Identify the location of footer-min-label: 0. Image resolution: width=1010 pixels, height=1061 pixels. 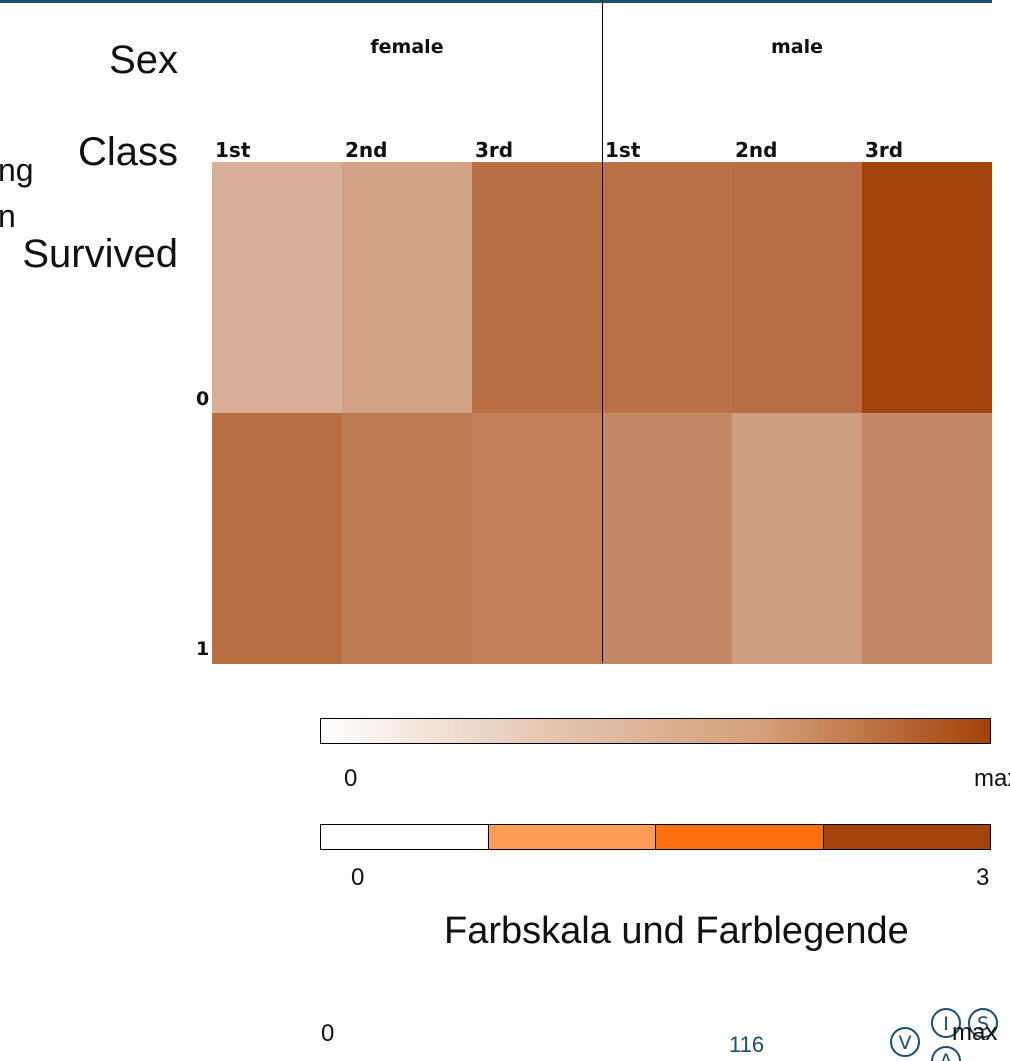
(328, 1033).